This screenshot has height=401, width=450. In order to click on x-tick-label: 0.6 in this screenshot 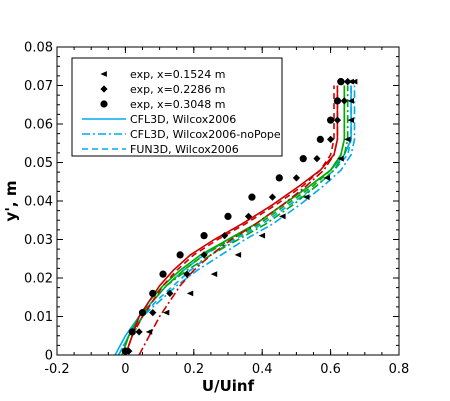, I will do `click(330, 369)`.